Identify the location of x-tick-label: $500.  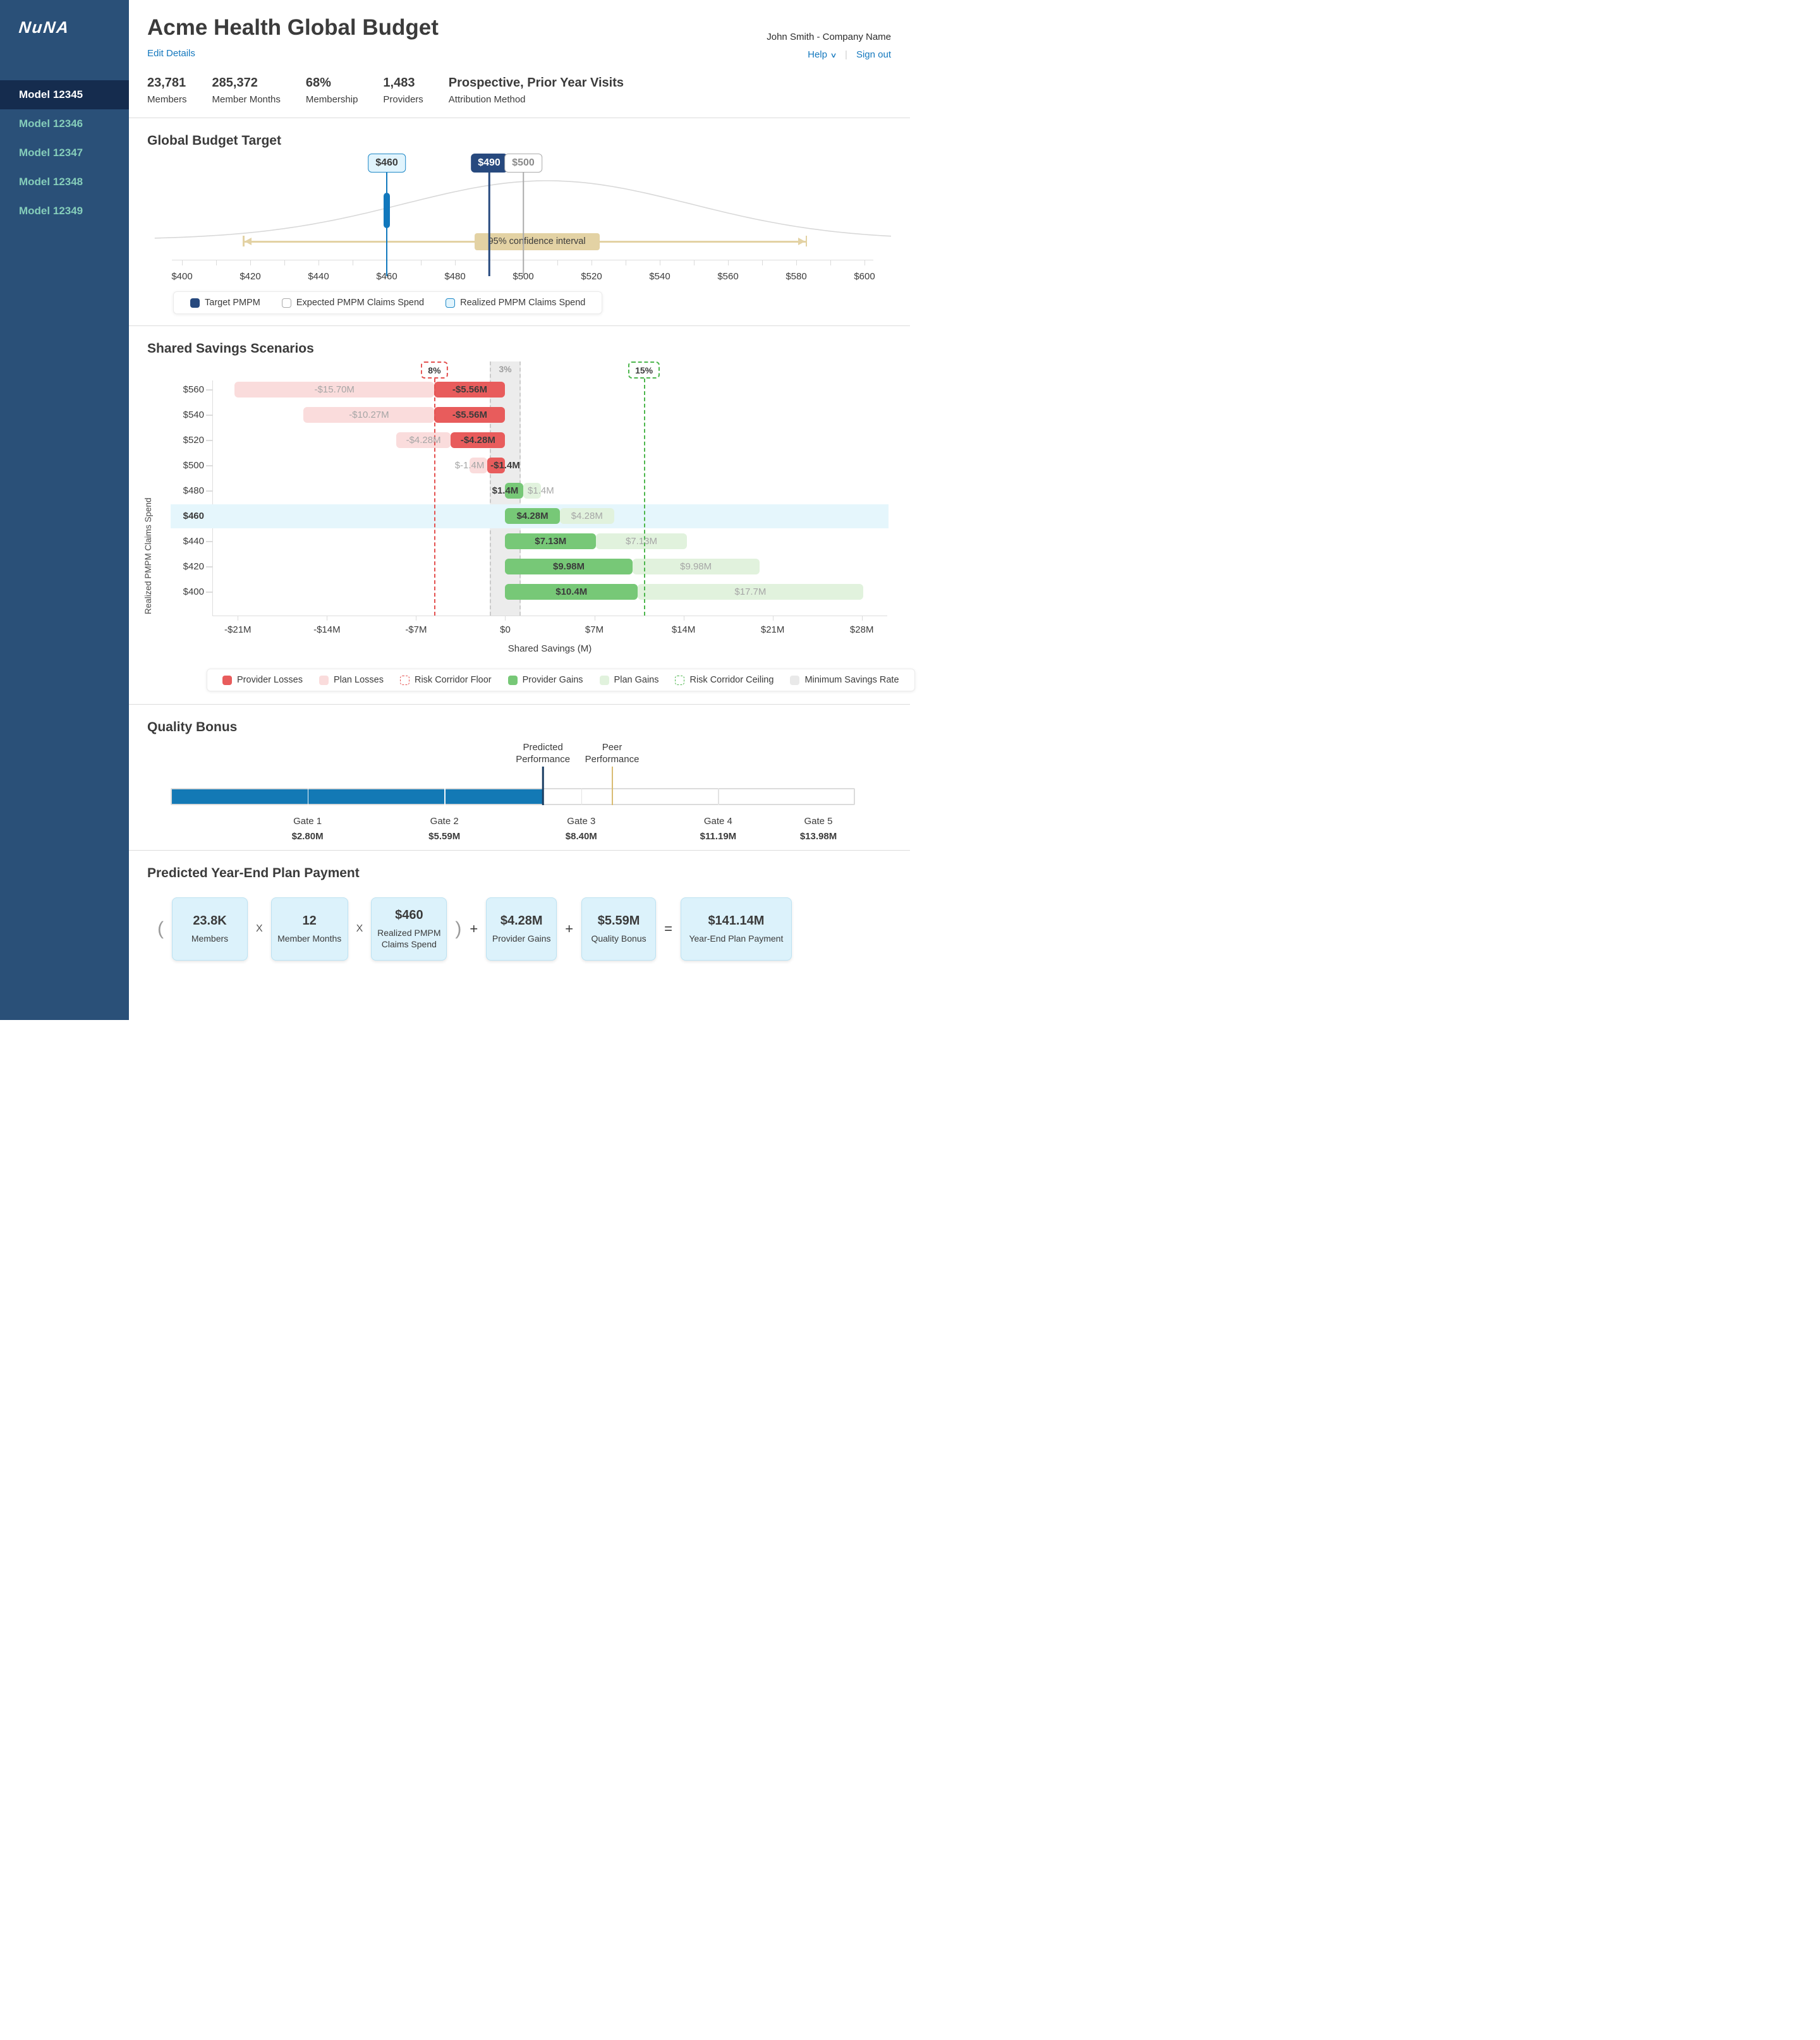
(523, 276).